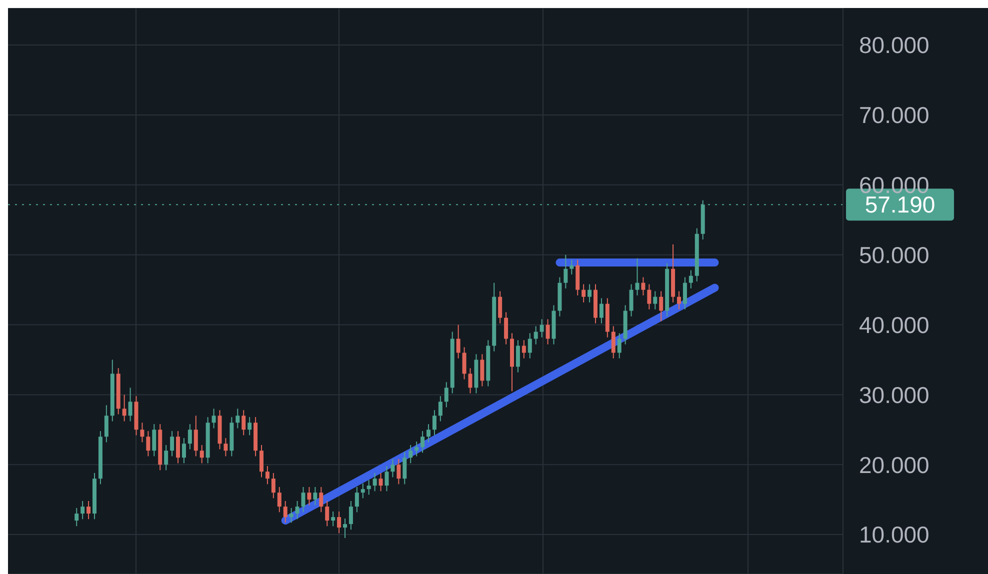 The image size is (988, 574). What do you see at coordinates (894, 325) in the screenshot?
I see `y-tick-label: 40.000` at bounding box center [894, 325].